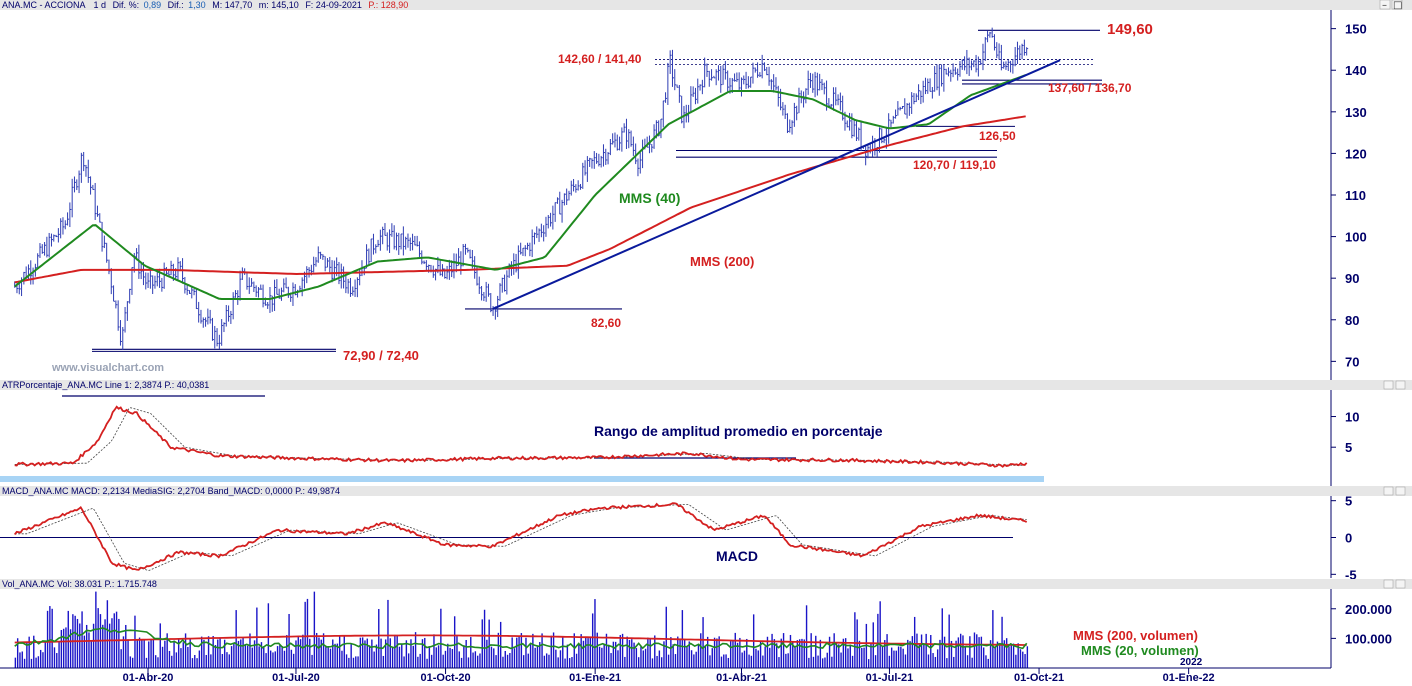 The width and height of the screenshot is (1412, 686). What do you see at coordinates (954, 165) in the screenshot?
I see `label-120: 120,70 / 119,10` at bounding box center [954, 165].